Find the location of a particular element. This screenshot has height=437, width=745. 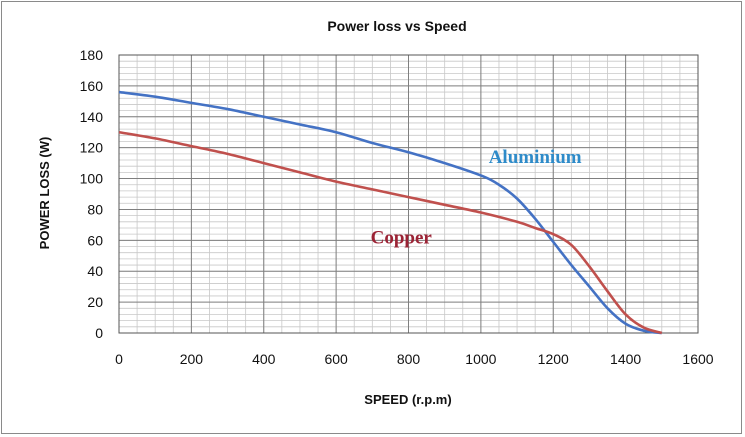

x-tick-label: 1200 is located at coordinates (553, 359).